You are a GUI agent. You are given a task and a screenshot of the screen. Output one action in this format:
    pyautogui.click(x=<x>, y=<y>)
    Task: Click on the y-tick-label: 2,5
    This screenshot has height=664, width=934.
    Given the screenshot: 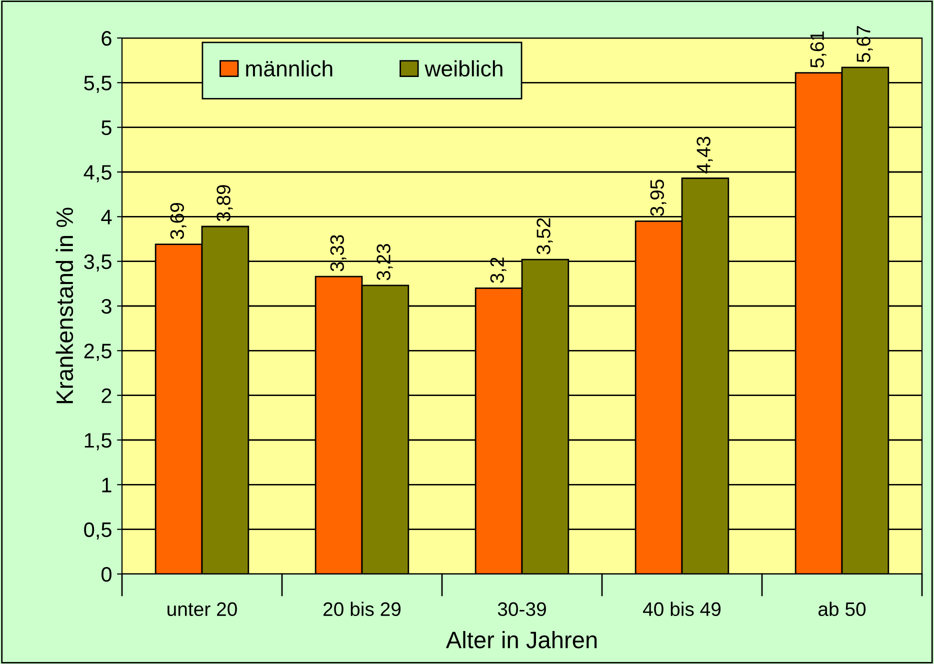 What is the action you would take?
    pyautogui.click(x=98, y=352)
    